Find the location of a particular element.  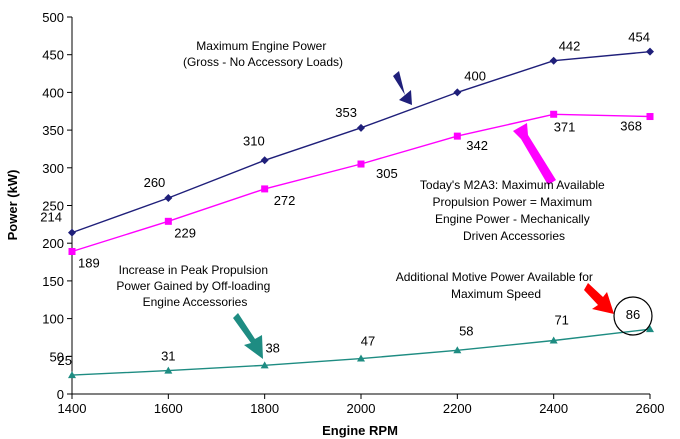

y-tick-label: 350 is located at coordinates (53, 130).